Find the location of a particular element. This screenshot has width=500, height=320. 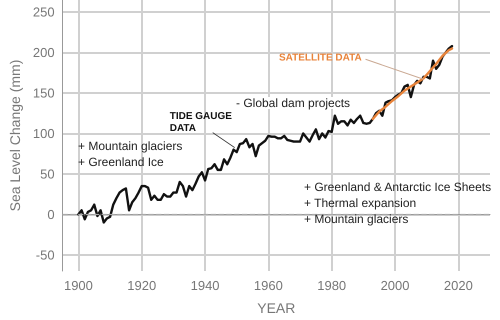

x-tick-label: 1960 is located at coordinates (268, 285).